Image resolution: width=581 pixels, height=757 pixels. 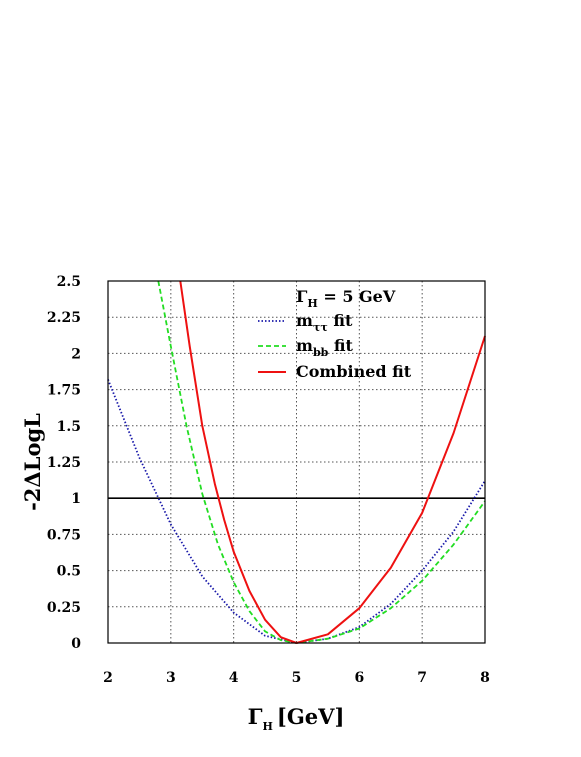 I want to click on x-tick-label: 4, so click(x=234, y=678).